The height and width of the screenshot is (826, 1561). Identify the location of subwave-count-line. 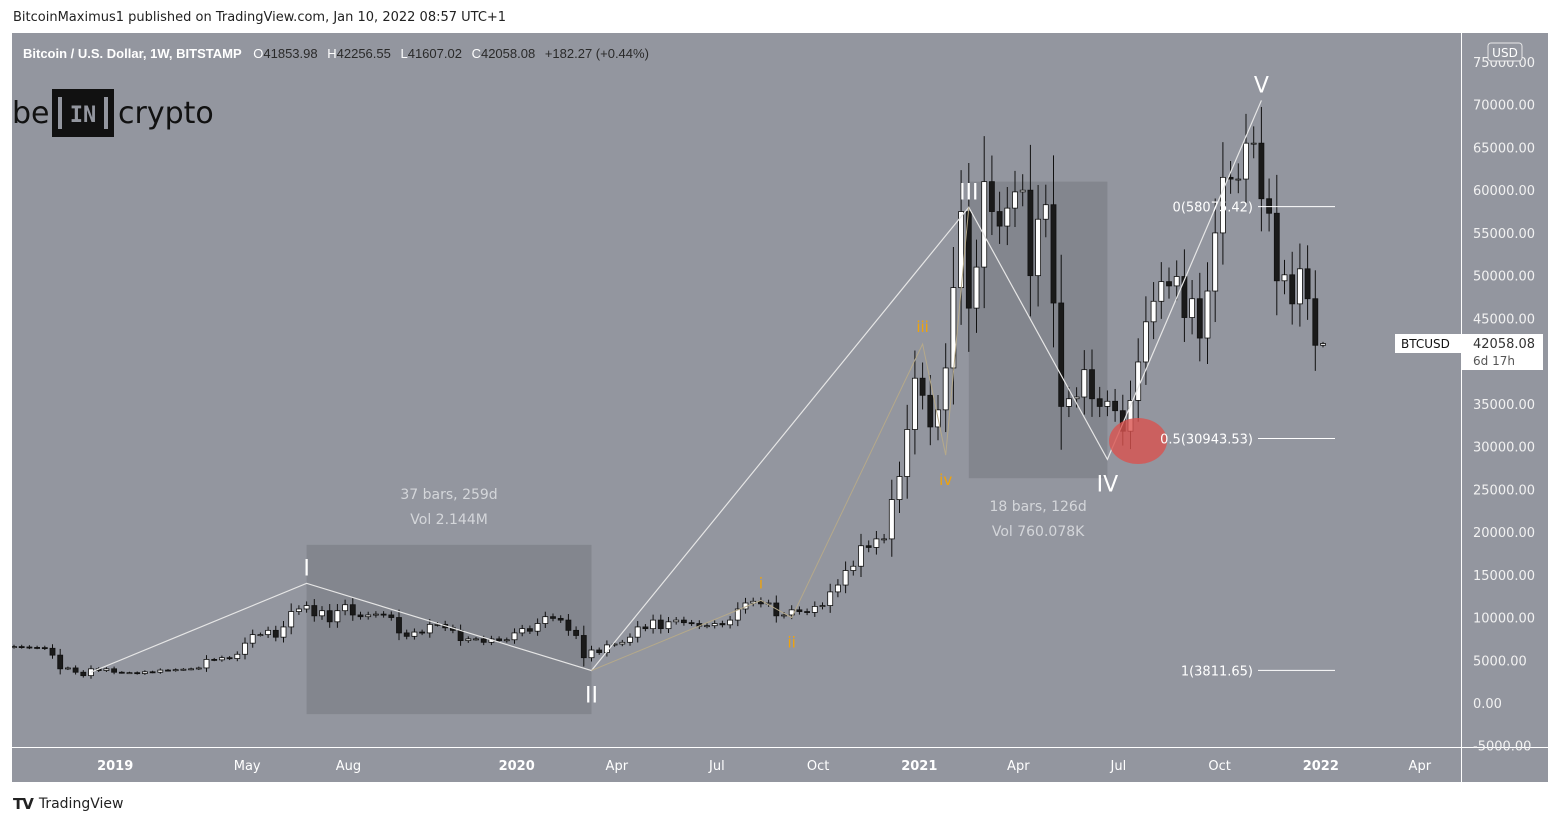
(780, 439).